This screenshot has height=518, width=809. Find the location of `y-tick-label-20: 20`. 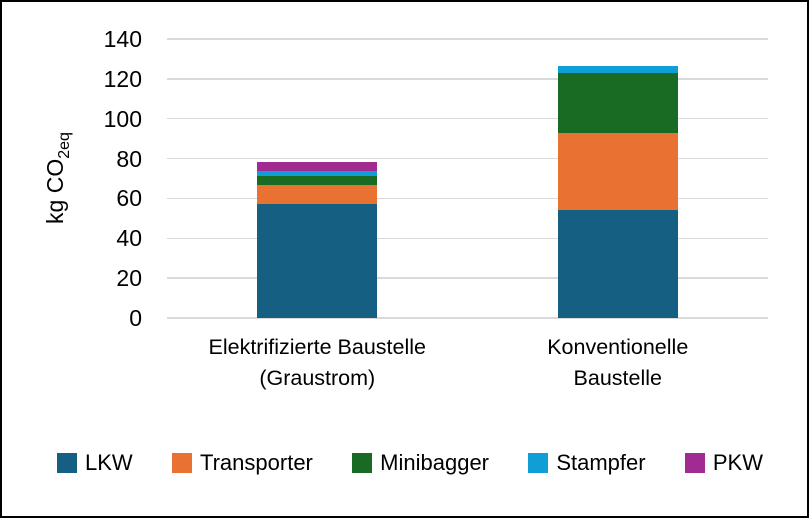

y-tick-label-20: 20 is located at coordinates (129, 278).